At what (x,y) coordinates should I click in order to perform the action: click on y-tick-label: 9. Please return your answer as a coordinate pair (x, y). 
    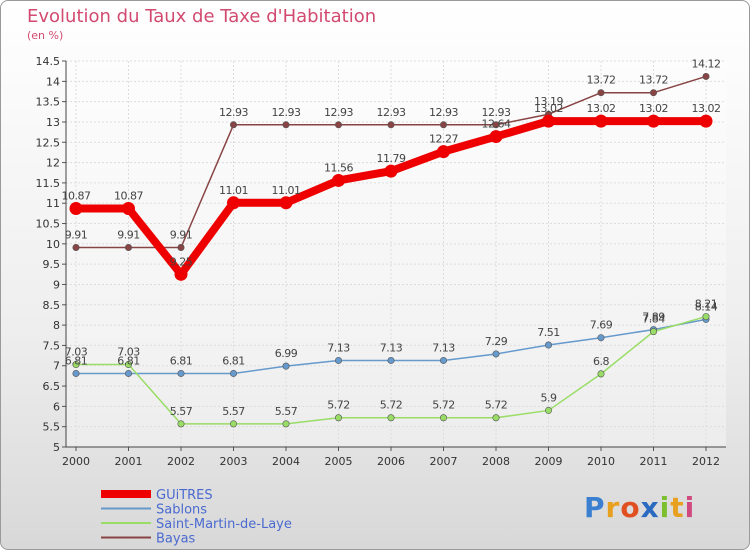
    Looking at the image, I should click on (56, 284).